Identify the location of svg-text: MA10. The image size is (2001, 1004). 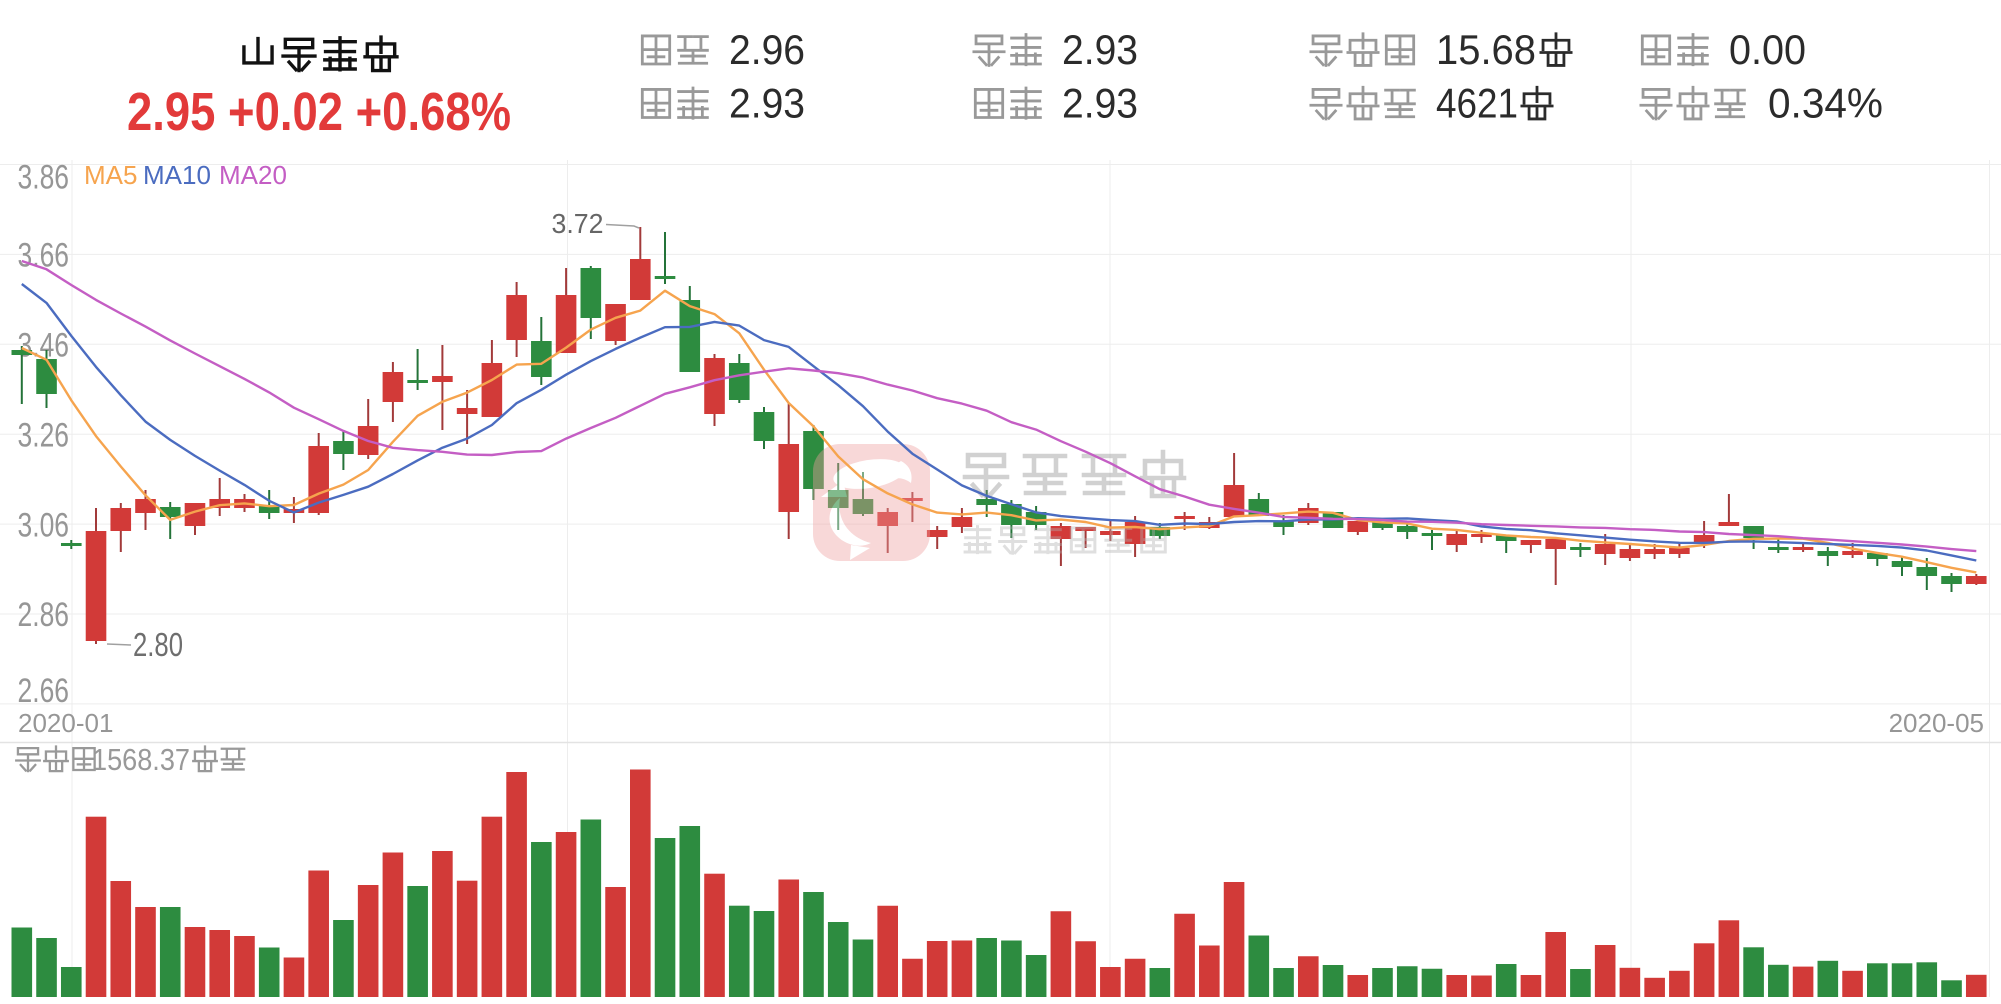
(177, 175).